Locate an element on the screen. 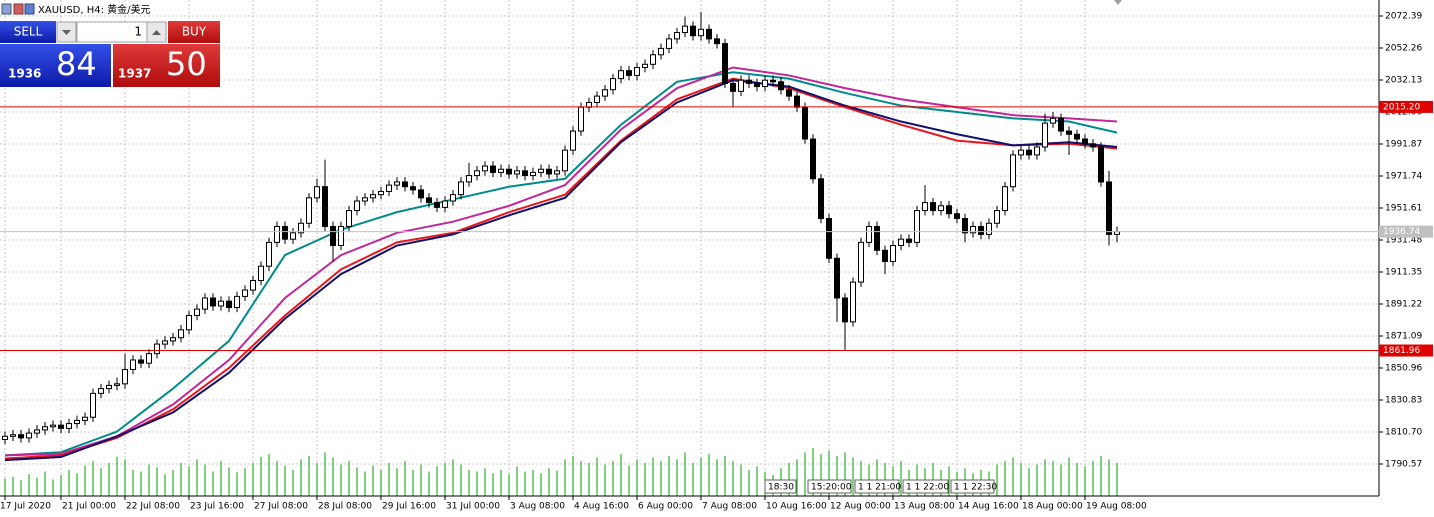 This screenshot has height=517, width=1434. sell-button is located at coordinates (28, 32).